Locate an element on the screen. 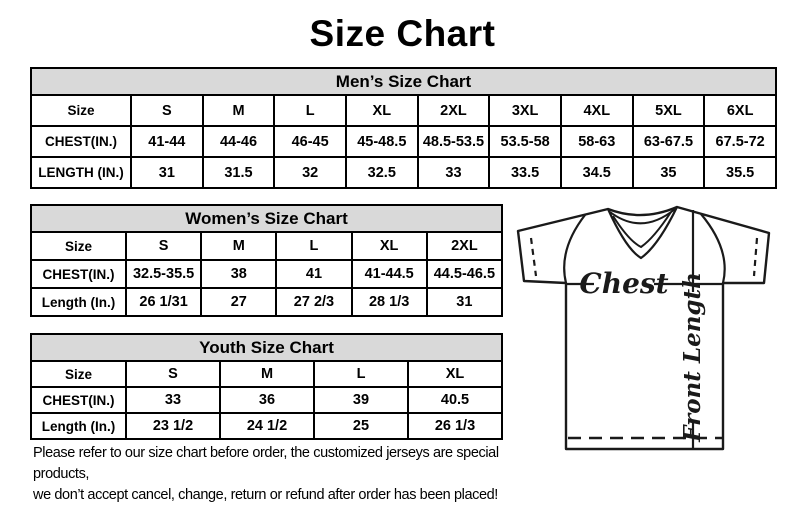 The width and height of the screenshot is (805, 512). youth-cell: 23 1/2 is located at coordinates (173, 426).